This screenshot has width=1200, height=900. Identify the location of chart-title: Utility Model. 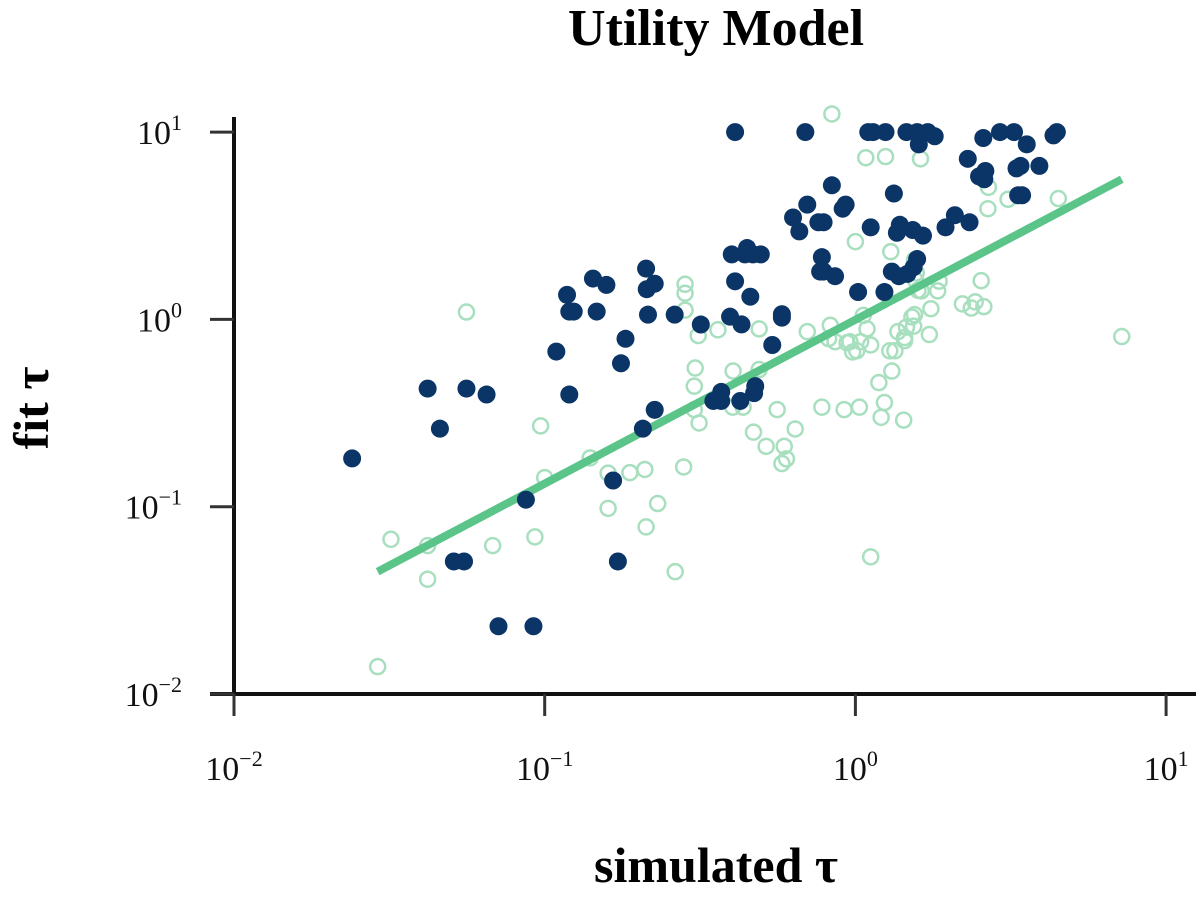
(716, 28).